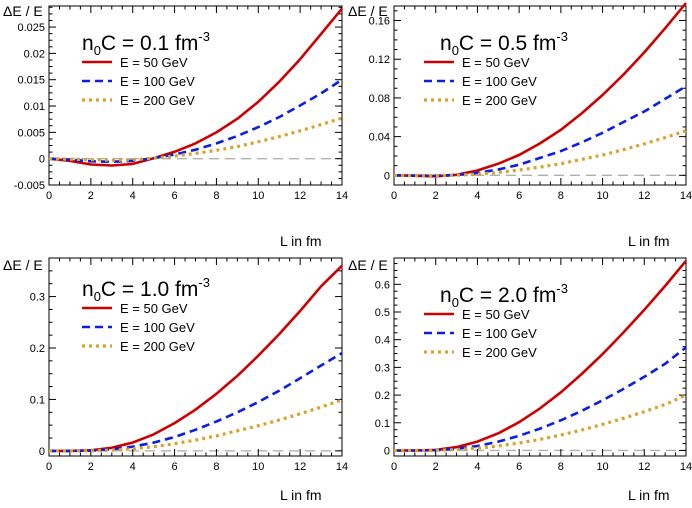 Image resolution: width=692 pixels, height=508 pixels. I want to click on y-tick-label: 0.2, so click(382, 396).